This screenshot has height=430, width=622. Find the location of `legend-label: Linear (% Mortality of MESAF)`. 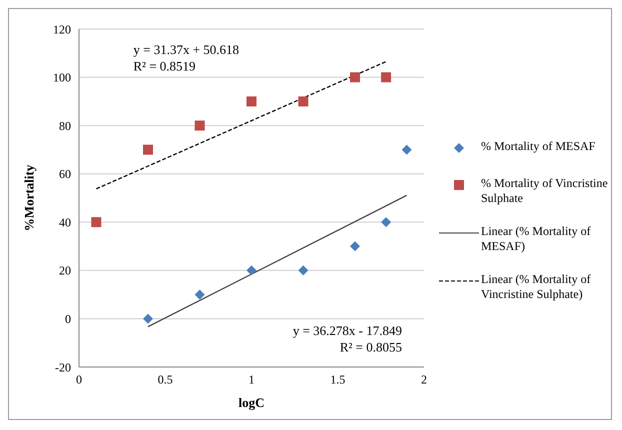

legend-label: Linear (% Mortality of MESAF) is located at coordinates (536, 239).